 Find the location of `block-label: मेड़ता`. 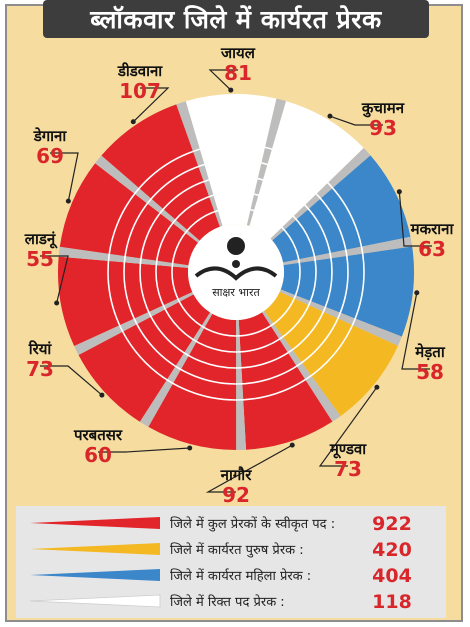

block-label: मेड़ता is located at coordinates (430, 352).